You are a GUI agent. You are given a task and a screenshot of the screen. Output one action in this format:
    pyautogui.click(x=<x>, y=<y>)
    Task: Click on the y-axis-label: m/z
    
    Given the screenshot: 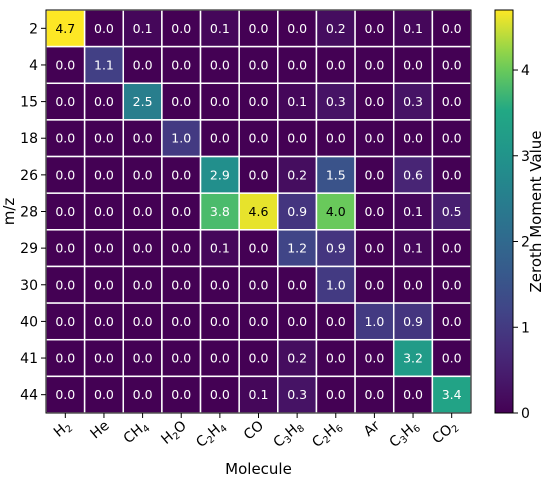 What is the action you would take?
    pyautogui.click(x=9, y=212)
    